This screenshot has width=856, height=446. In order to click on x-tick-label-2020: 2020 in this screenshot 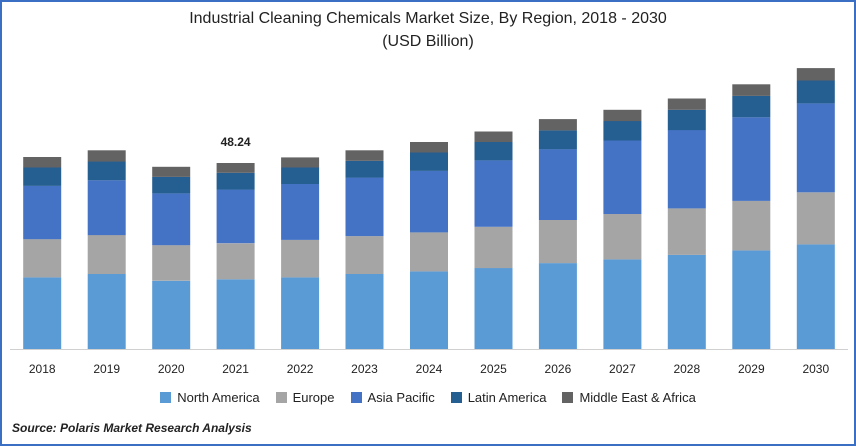, I will do `click(171, 369)`.